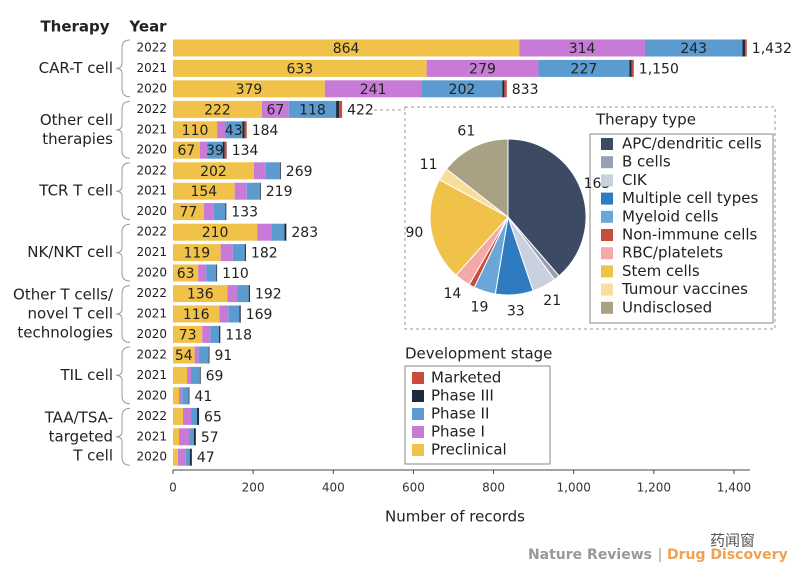  I want to click on pie-legend-label: Multiple cell types, so click(690, 198).